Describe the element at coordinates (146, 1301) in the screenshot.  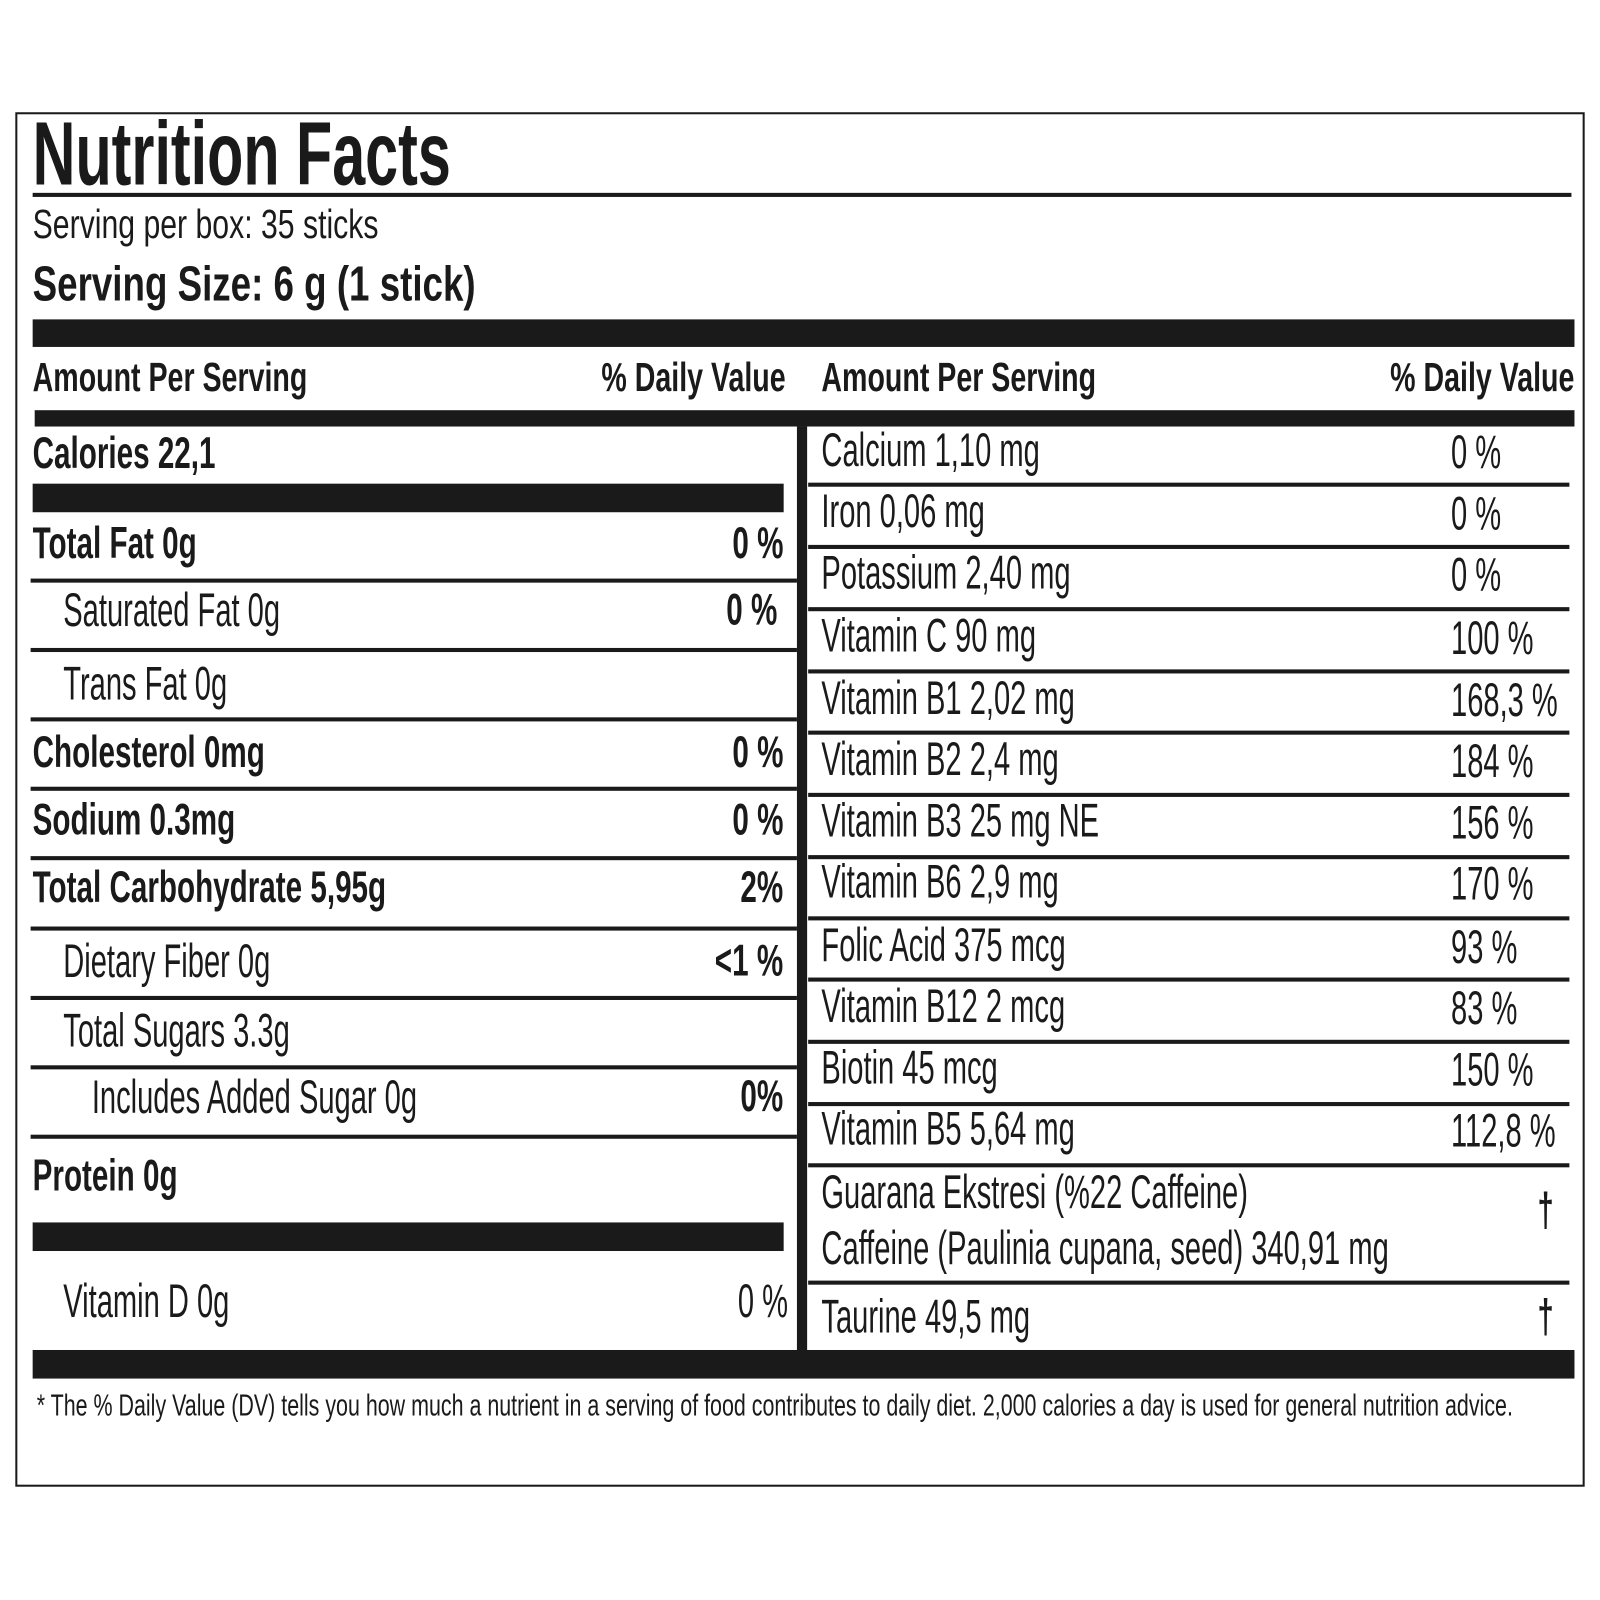
I see `row-name: Vitamin D 0g` at that location.